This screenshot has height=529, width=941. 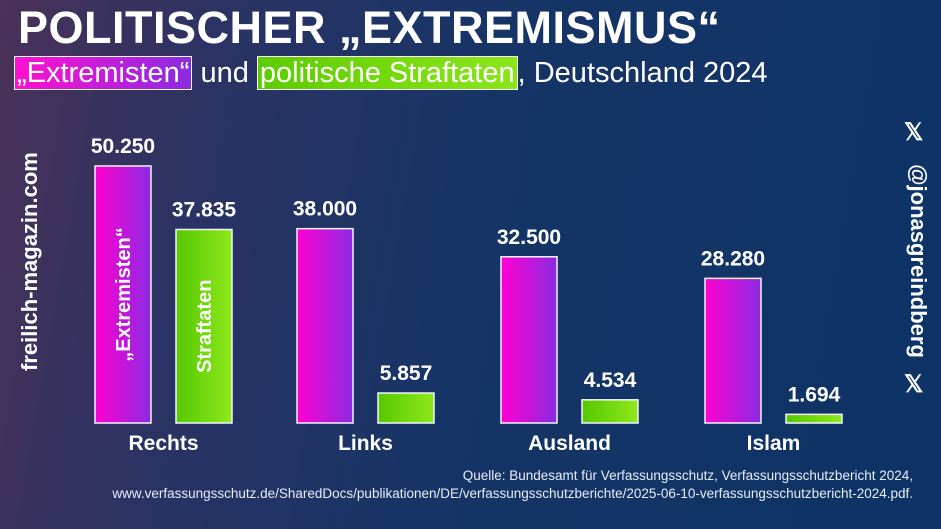 What do you see at coordinates (365, 443) in the screenshot?
I see `category-label: Links` at bounding box center [365, 443].